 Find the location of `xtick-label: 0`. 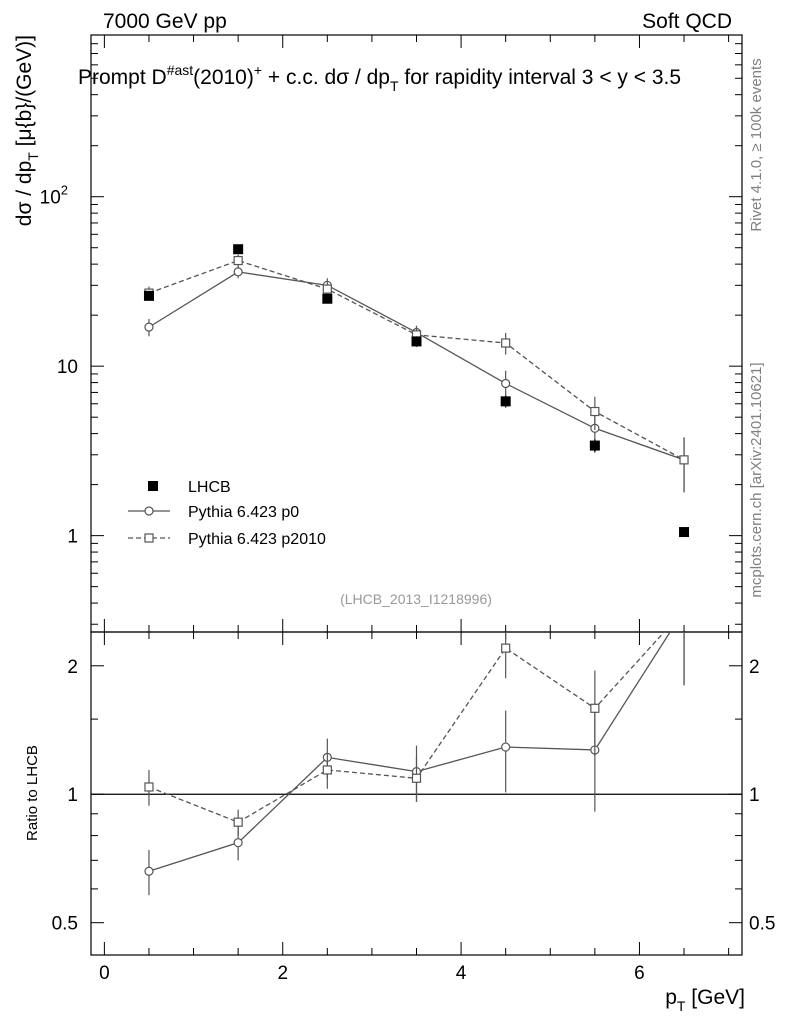

xtick-label: 0 is located at coordinates (104, 973).